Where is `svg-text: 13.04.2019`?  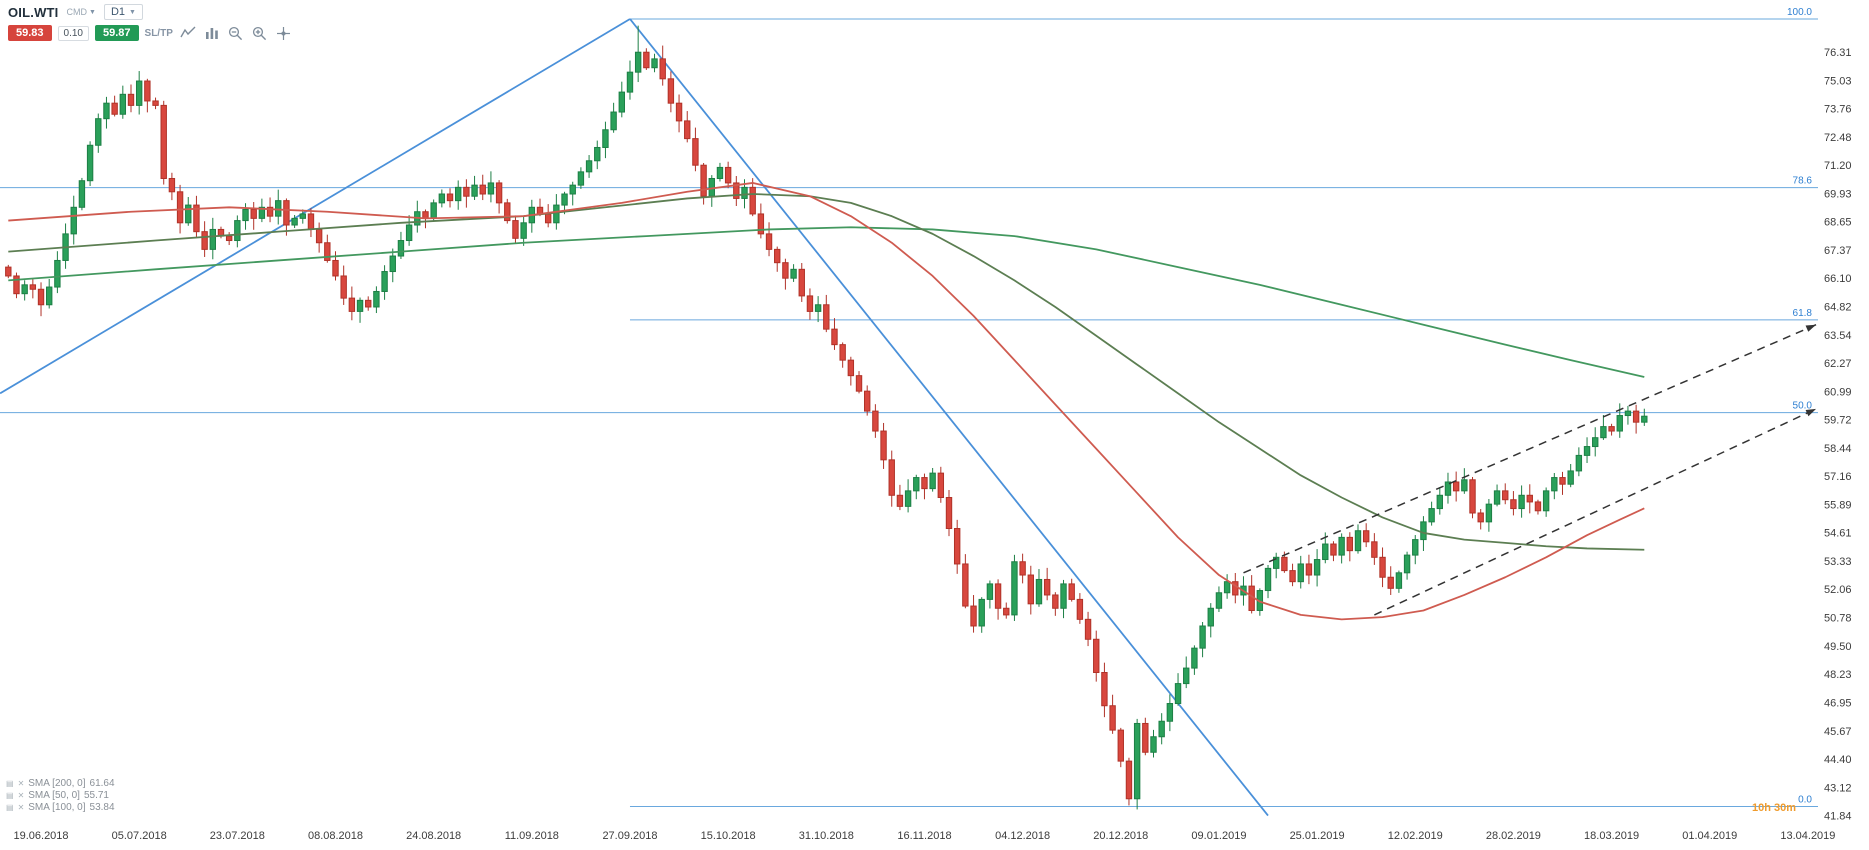
svg-text: 13.04.2019 is located at coordinates (1807, 836).